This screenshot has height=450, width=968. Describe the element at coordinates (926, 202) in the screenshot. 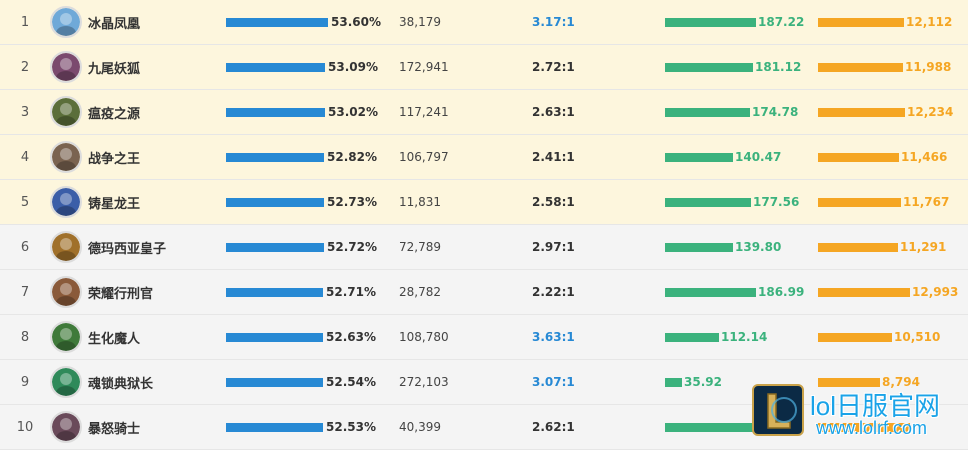

I see `damage-value: 11,767` at that location.